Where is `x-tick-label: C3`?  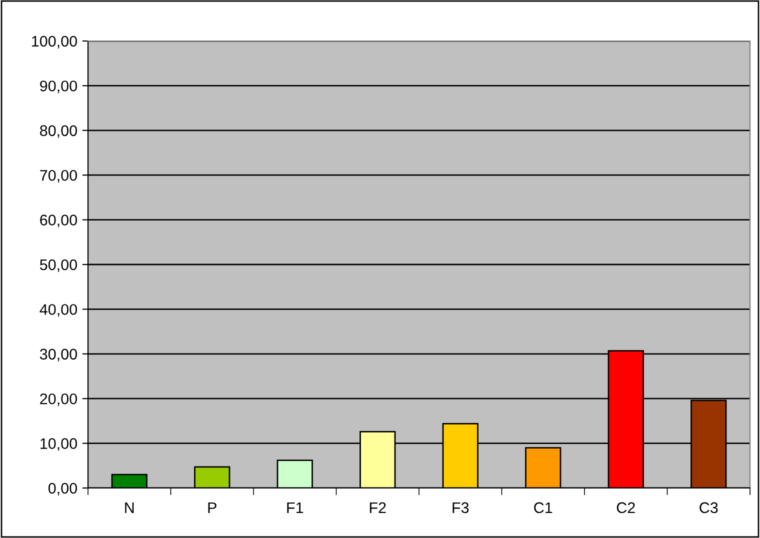 x-tick-label: C3 is located at coordinates (709, 508).